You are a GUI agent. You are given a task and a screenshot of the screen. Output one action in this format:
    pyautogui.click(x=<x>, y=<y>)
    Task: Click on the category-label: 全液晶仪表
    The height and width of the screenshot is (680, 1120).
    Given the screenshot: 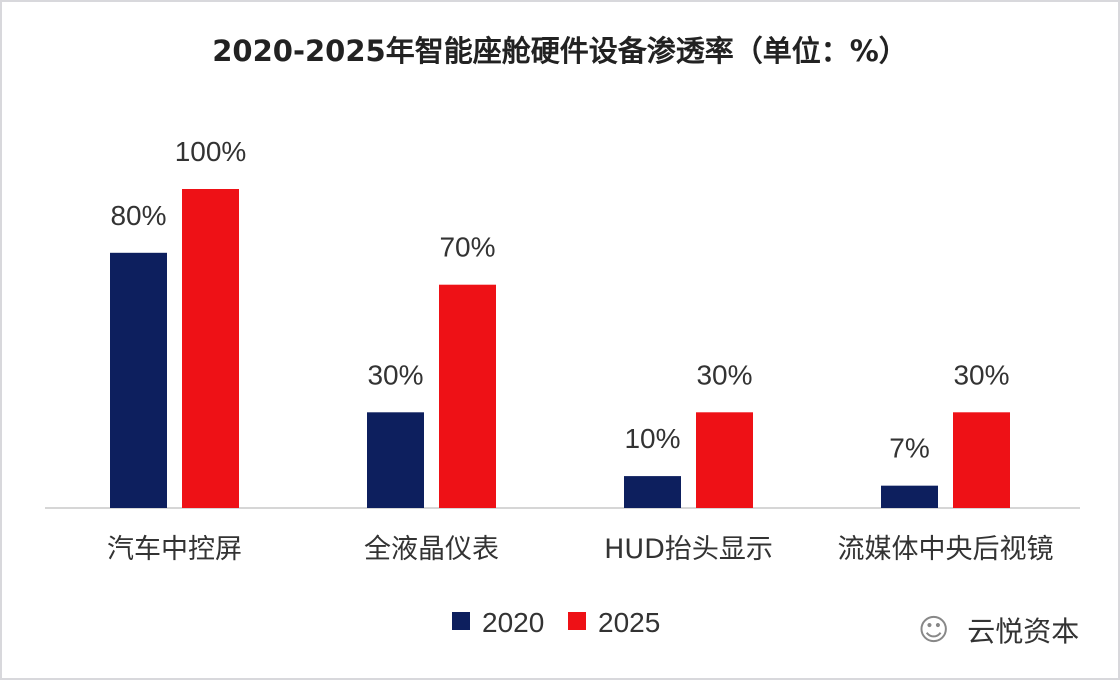 What is the action you would take?
    pyautogui.click(x=431, y=549)
    